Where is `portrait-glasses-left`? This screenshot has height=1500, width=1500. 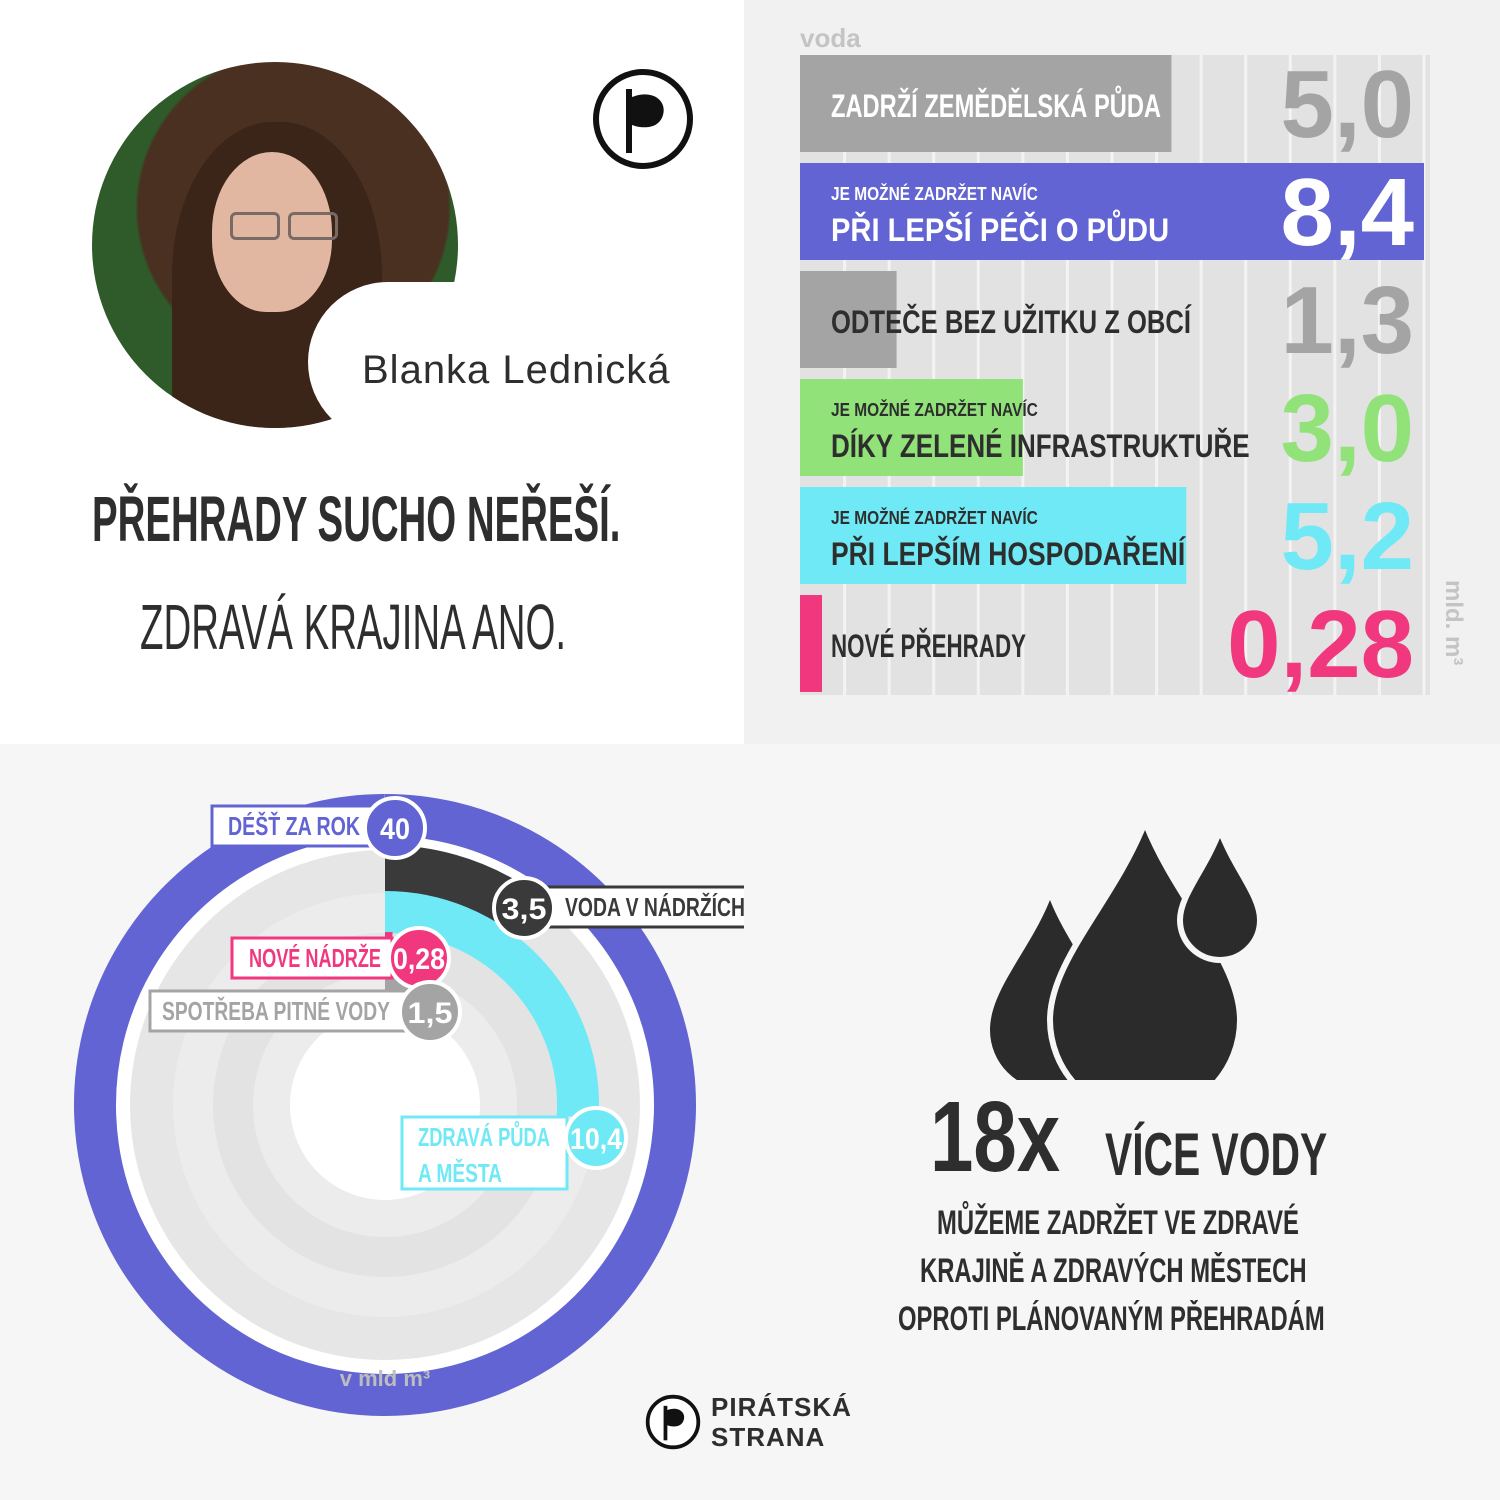 portrait-glasses-left is located at coordinates (255, 226).